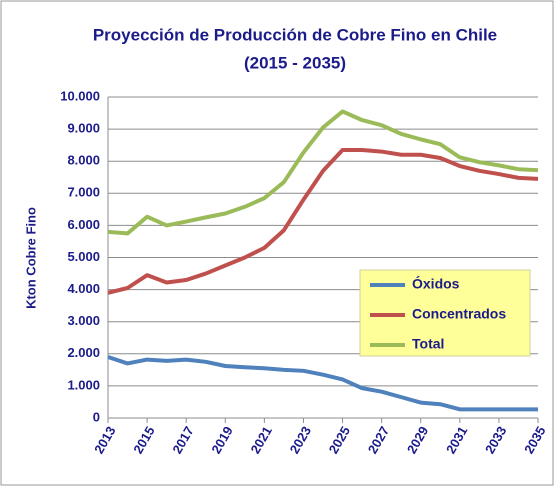  Describe the element at coordinates (83, 160) in the screenshot. I see `y-tick-label: 8.000` at that location.